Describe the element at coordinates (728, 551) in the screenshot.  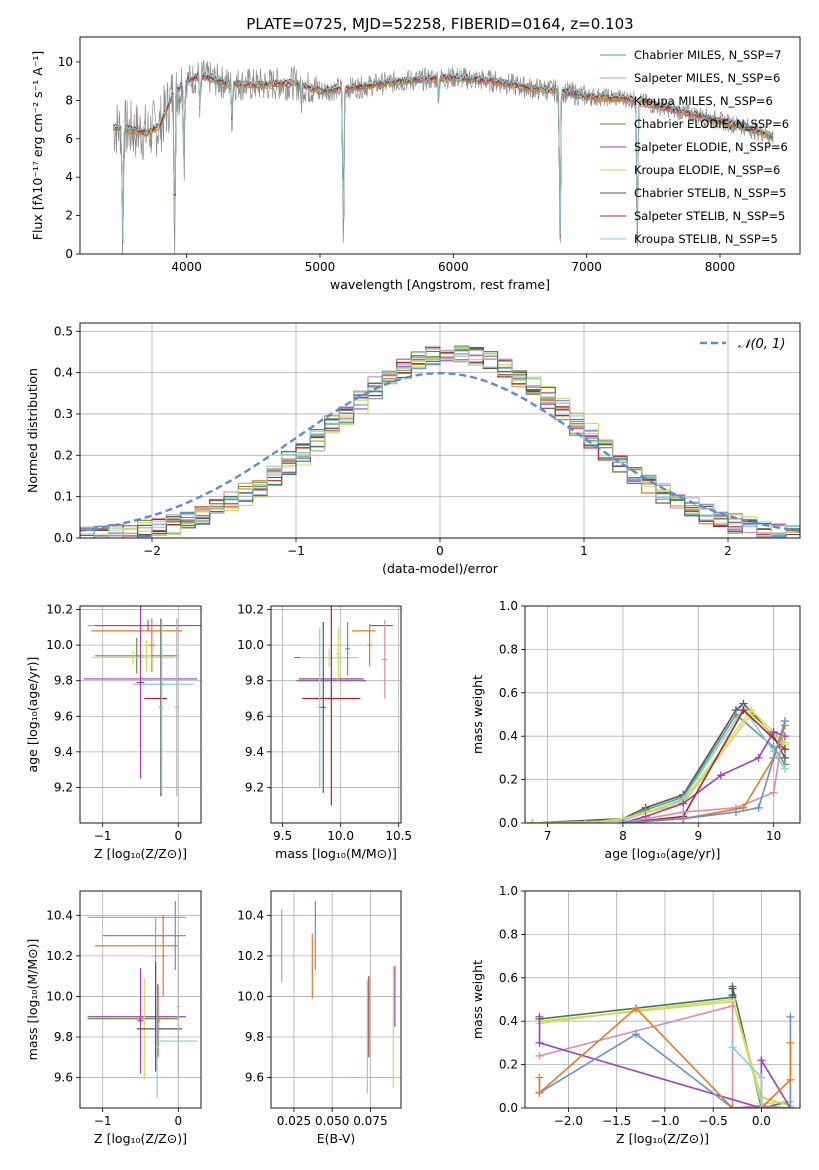
I see `x-tick-label: 2` at that location.